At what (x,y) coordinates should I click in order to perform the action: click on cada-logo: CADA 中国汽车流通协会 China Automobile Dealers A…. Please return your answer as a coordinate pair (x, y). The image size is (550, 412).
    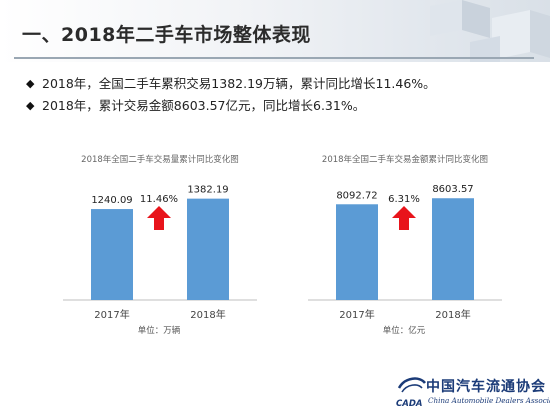
    Looking at the image, I should click on (473, 392).